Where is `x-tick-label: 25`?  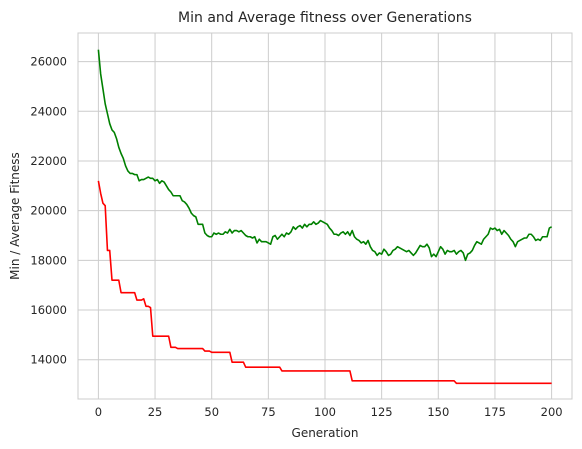
x-tick-label: 25 is located at coordinates (155, 412).